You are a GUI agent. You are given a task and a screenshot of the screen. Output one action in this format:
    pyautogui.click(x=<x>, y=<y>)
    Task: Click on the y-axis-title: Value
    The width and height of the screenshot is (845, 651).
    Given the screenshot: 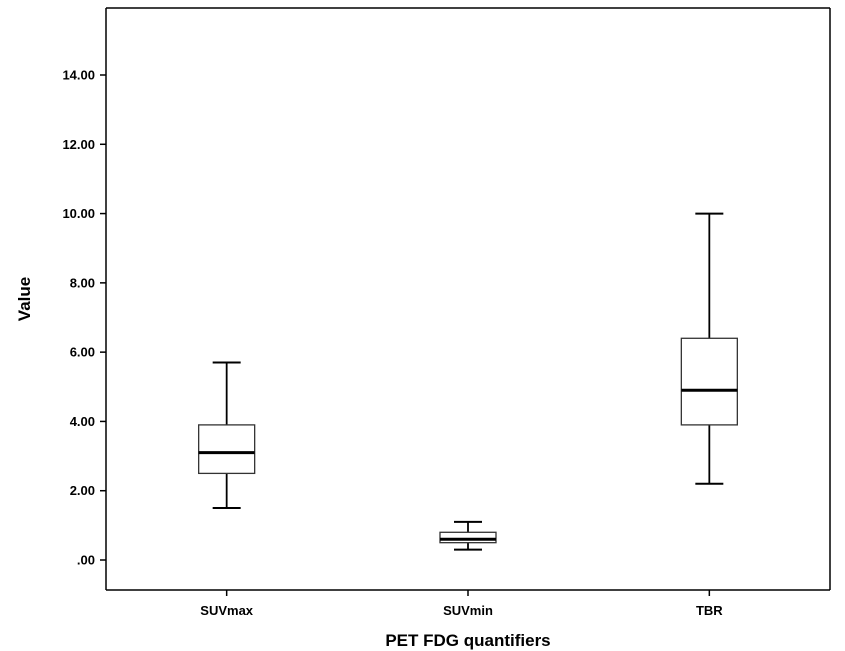 What is the action you would take?
    pyautogui.click(x=24, y=299)
    